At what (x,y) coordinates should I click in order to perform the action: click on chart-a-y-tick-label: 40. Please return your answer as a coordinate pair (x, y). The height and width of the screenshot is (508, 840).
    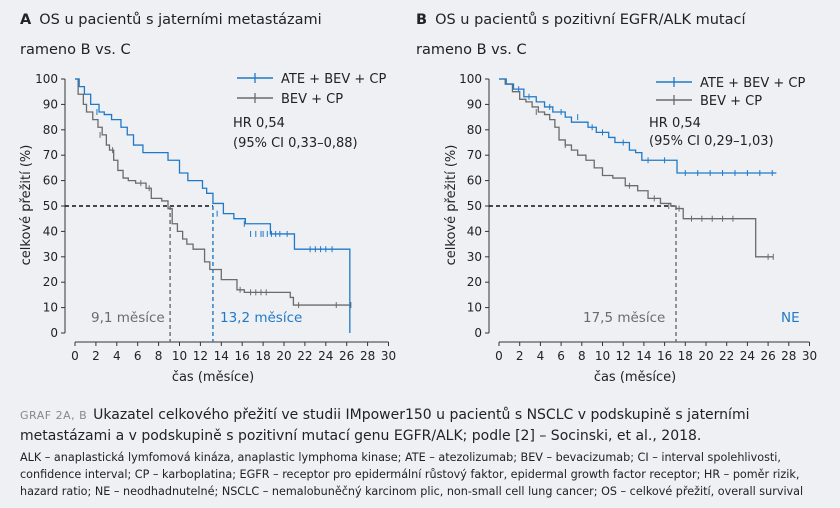
    Looking at the image, I should click on (50, 231).